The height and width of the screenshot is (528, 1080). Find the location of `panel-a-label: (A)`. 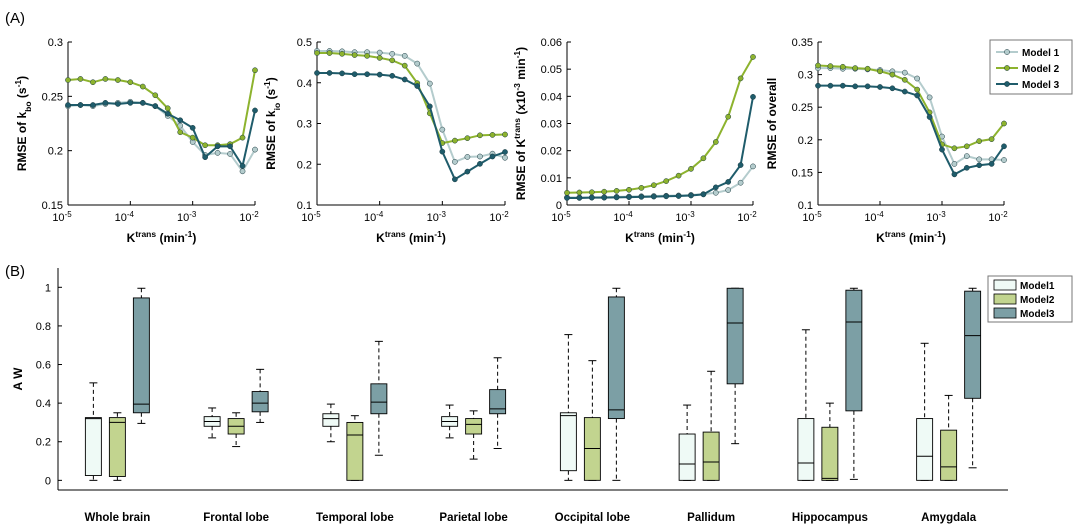

panel-a-label: (A) is located at coordinates (15, 18).